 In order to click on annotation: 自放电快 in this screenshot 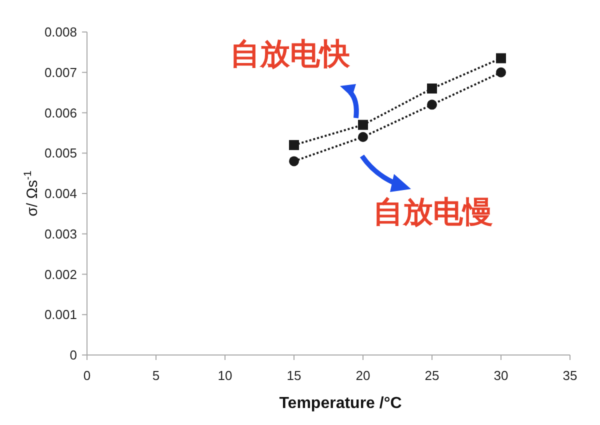, I will do `click(290, 54)`.